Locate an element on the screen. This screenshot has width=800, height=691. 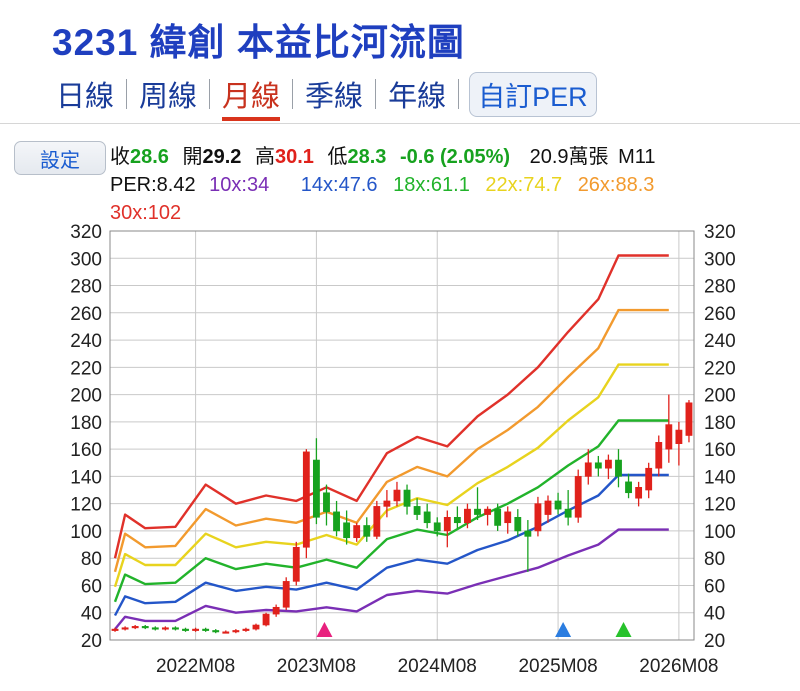
y-tick-label-left: 80 is located at coordinates (91, 559).